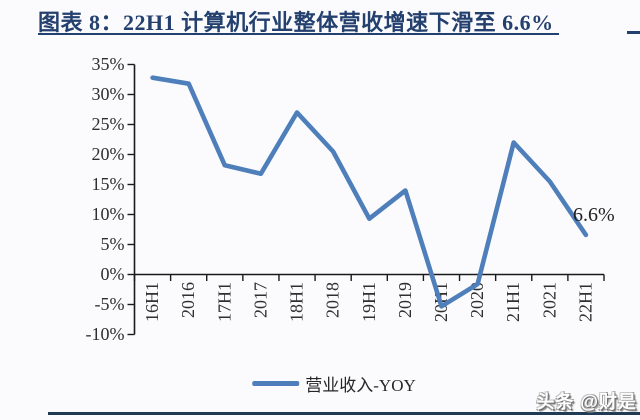 Image resolution: width=640 pixels, height=420 pixels. Describe the element at coordinates (108, 184) in the screenshot. I see `y-axis-label: 15%` at that location.